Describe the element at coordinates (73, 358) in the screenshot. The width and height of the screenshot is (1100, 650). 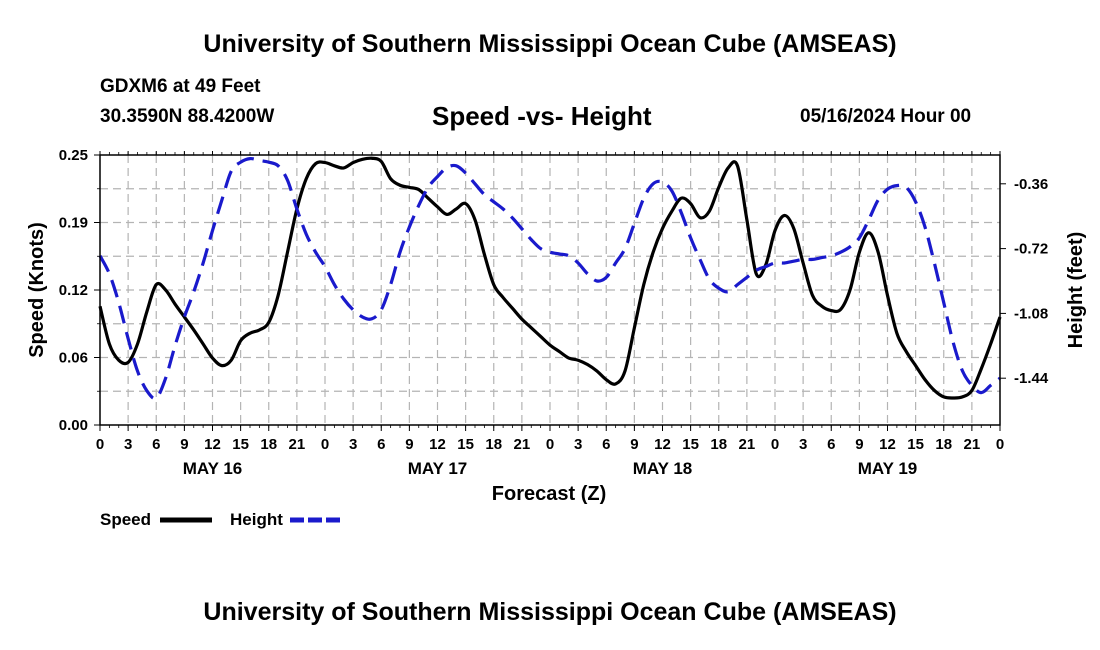
I see `y-tick-label: 0.06` at that location.